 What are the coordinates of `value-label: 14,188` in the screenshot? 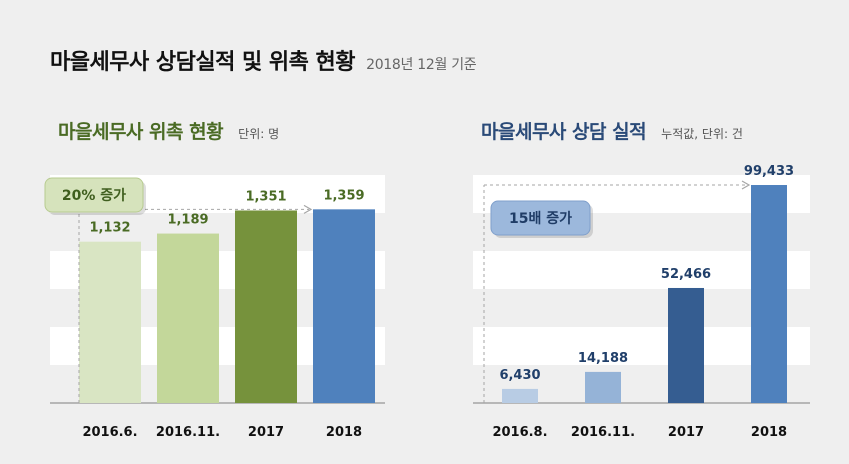 It's located at (603, 358).